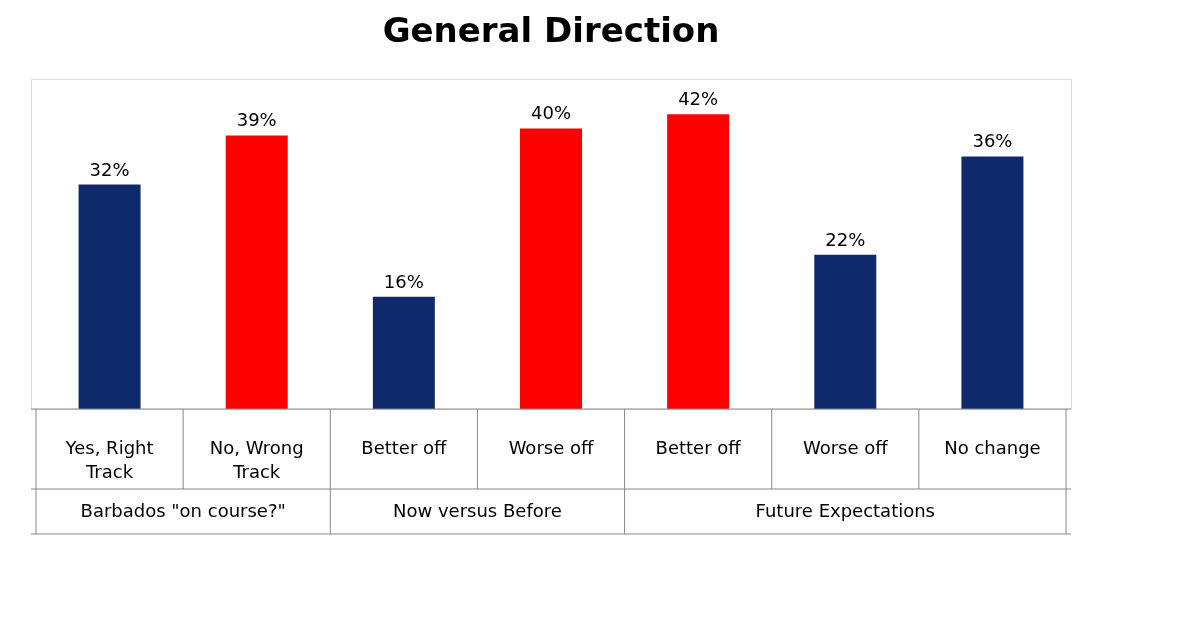  What do you see at coordinates (698, 99) in the screenshot?
I see `data-label: 42%` at bounding box center [698, 99].